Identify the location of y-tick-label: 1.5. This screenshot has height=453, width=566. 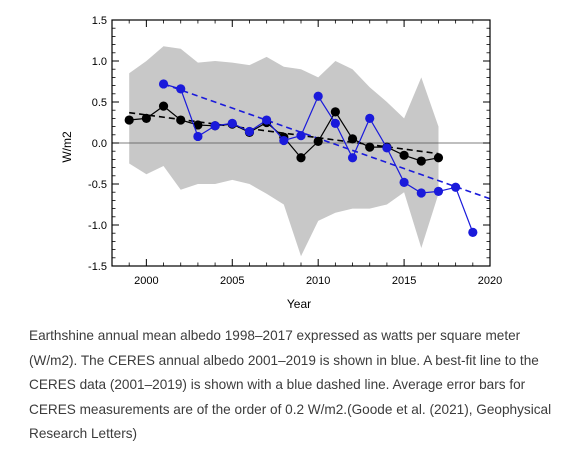
(99, 21).